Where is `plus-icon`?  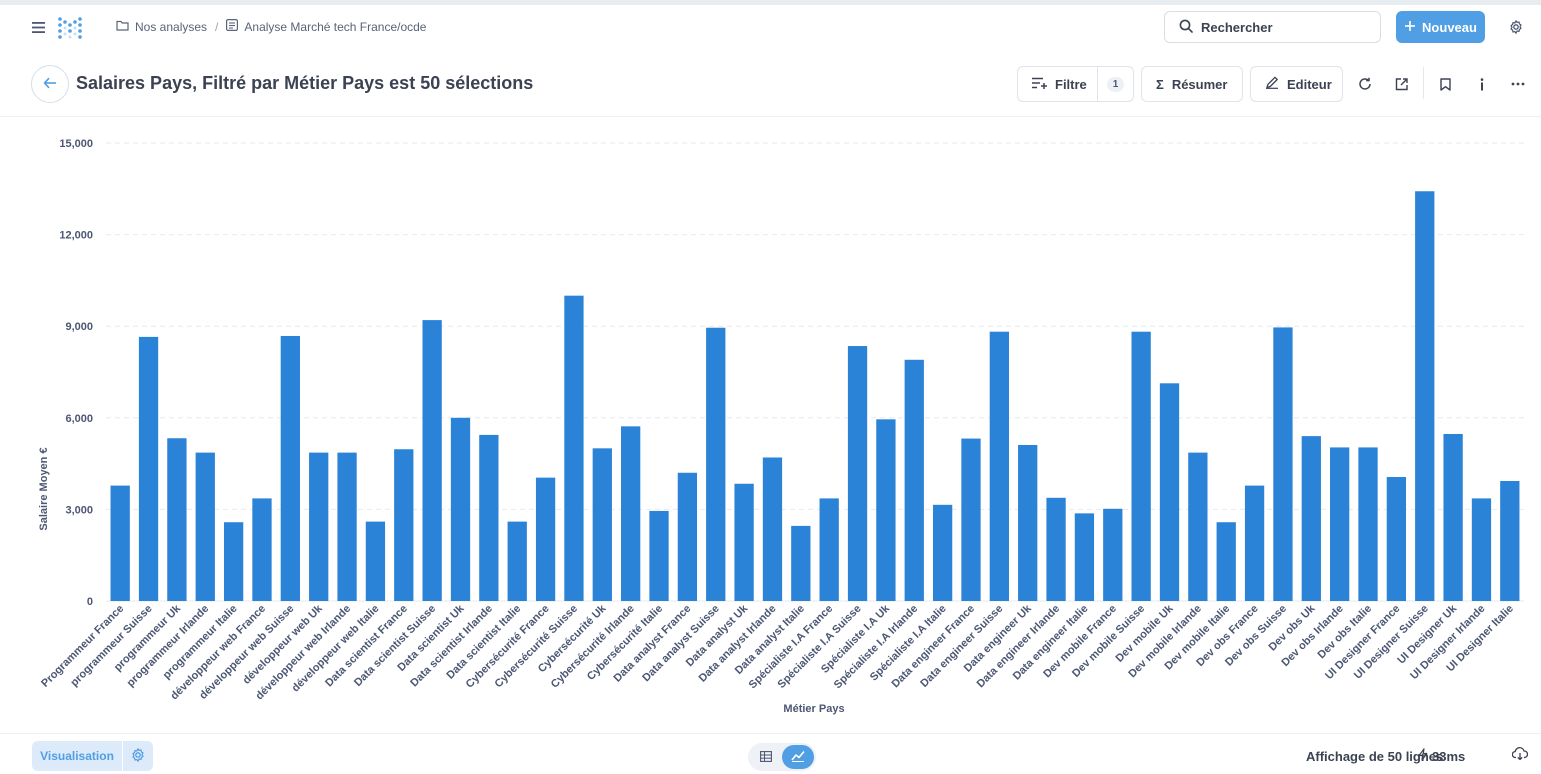 plus-icon is located at coordinates (1410, 27).